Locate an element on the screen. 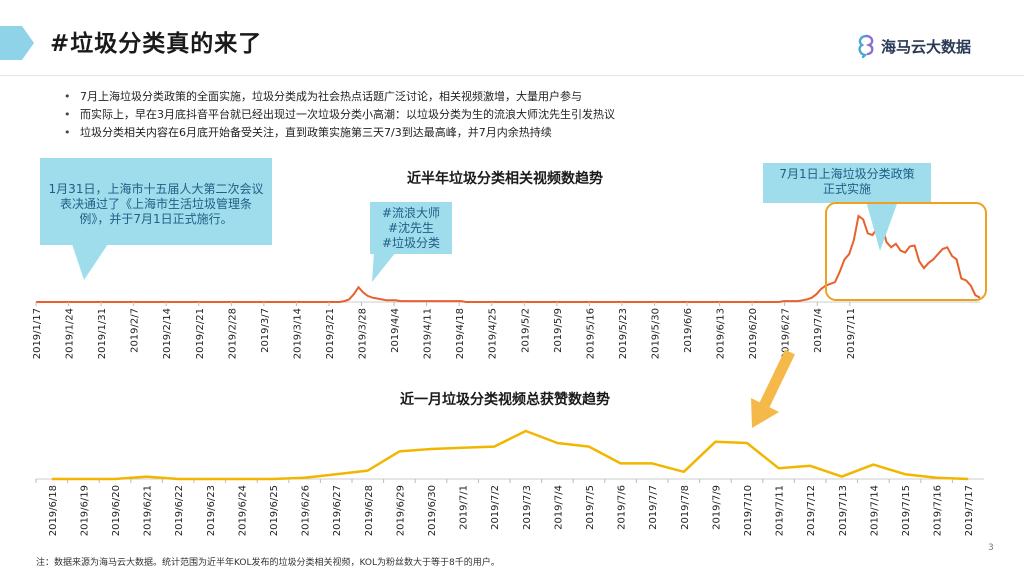 The width and height of the screenshot is (1024, 576). chart2-x-tick-label: 2019/7/10 is located at coordinates (748, 510).